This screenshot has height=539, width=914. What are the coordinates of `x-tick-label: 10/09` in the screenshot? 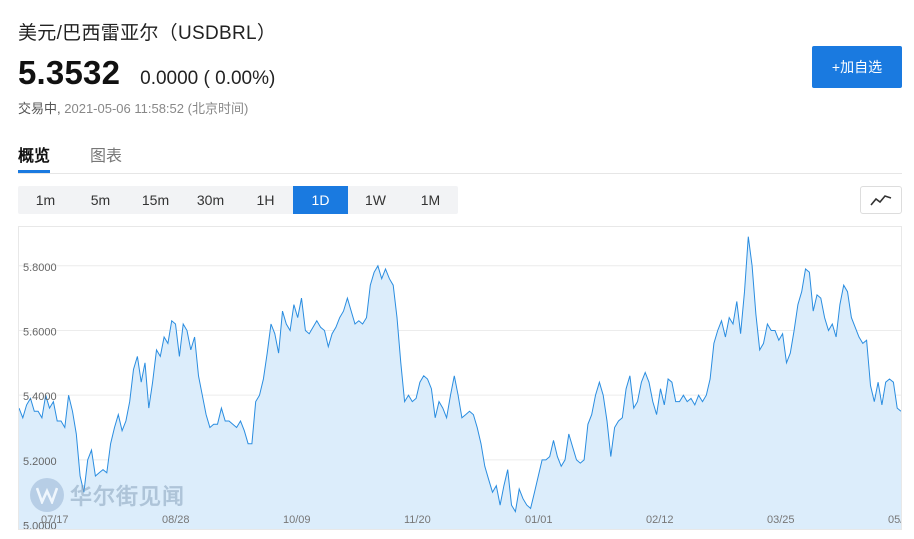 It's located at (297, 520).